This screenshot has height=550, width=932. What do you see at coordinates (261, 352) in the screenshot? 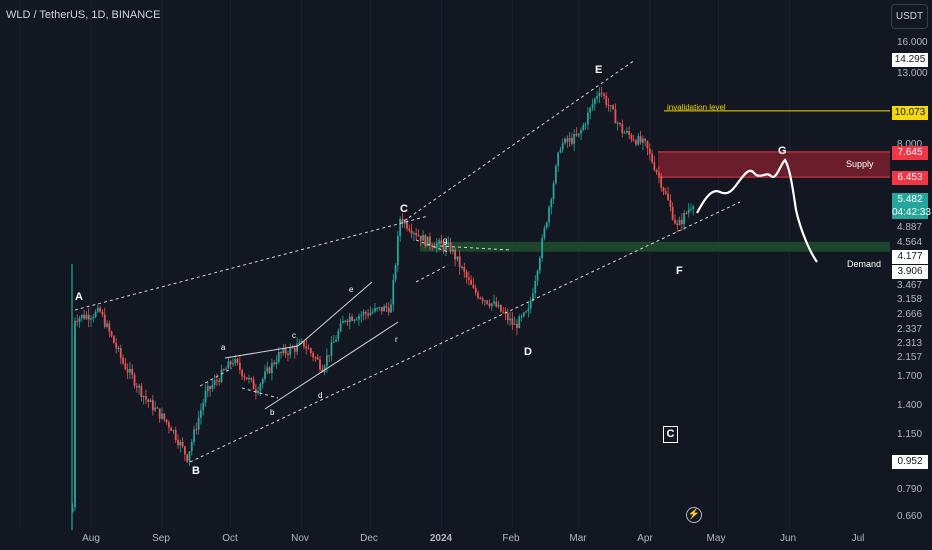
I see `wedge-a-c` at bounding box center [261, 352].